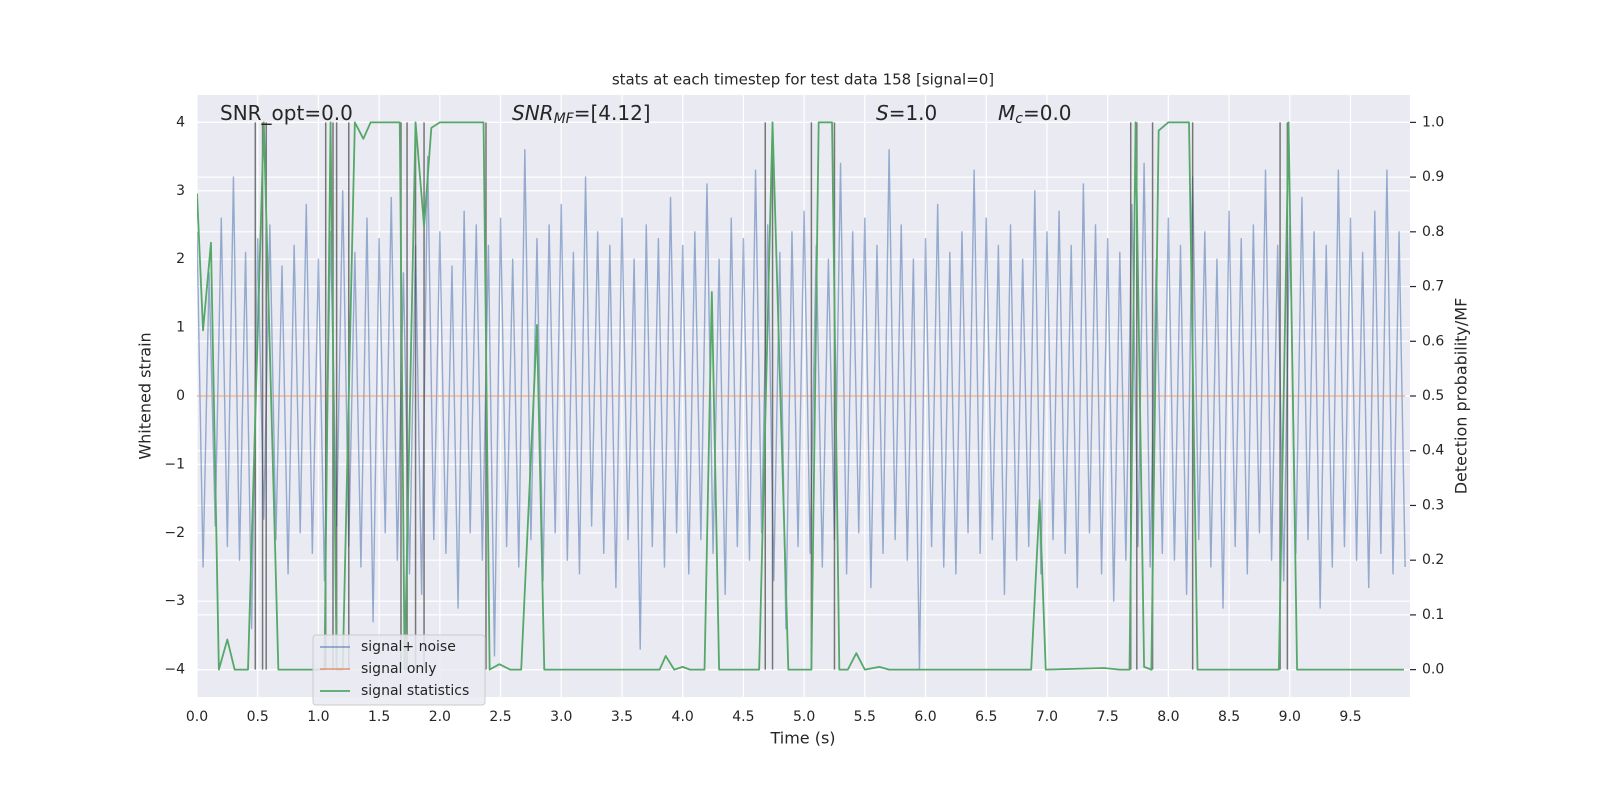 The width and height of the screenshot is (1600, 800). I want to click on x-tick-label: 0.0, so click(197, 717).